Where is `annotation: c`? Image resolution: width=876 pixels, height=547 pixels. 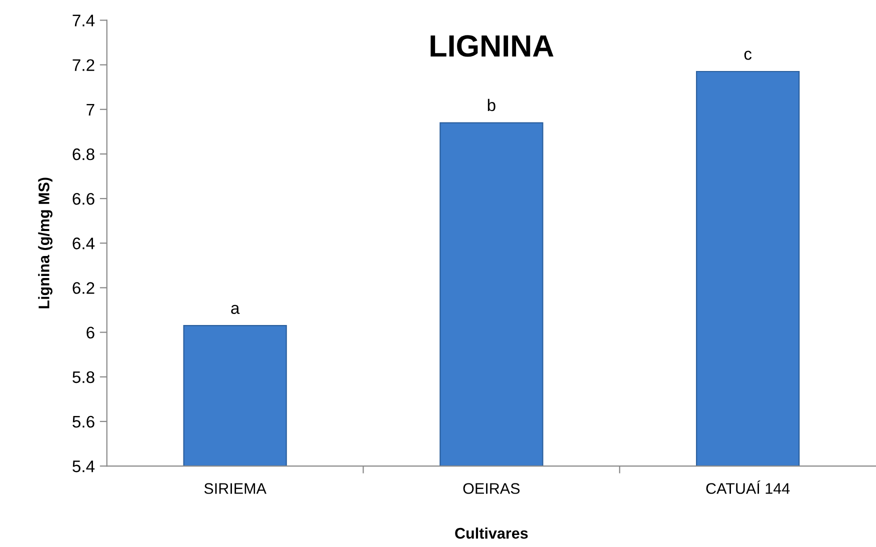
annotation: c is located at coordinates (748, 55).